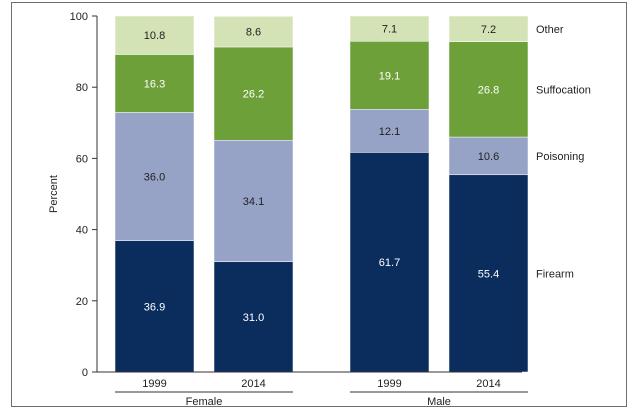 This screenshot has width=640, height=411. I want to click on group-label: Female, so click(204, 402).